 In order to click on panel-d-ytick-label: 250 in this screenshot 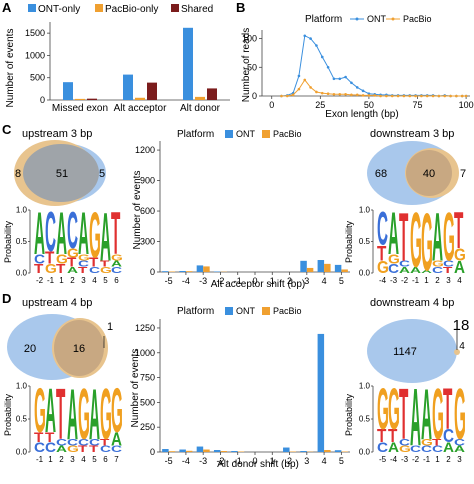, I will do `click(147, 427)`.